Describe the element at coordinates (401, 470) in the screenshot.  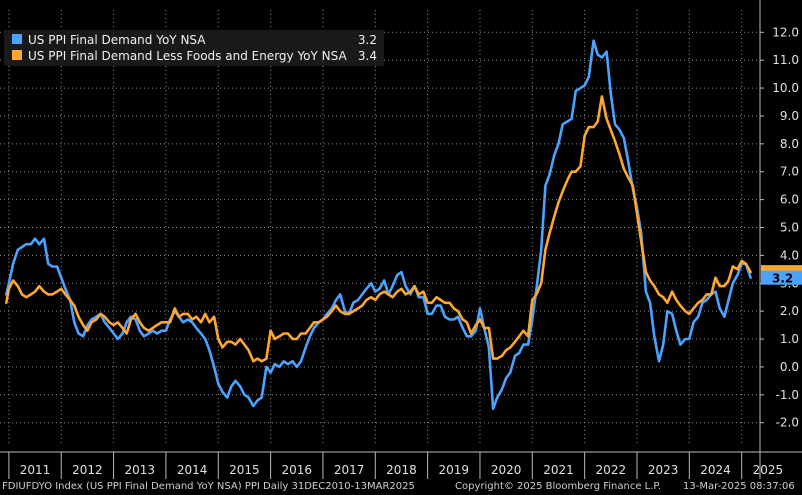
I see `x-tick-label: 2018` at that location.